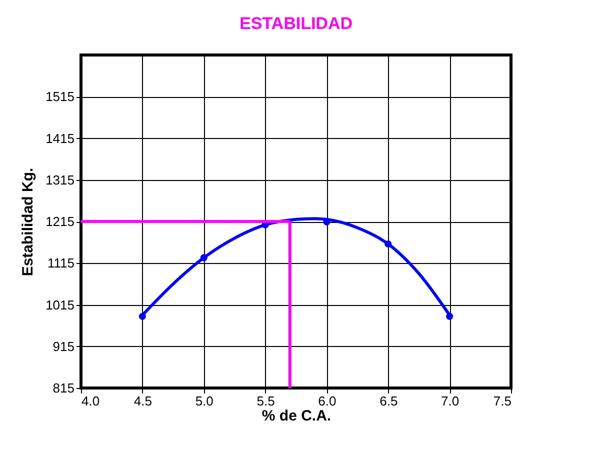 This screenshot has width=605, height=458. Describe the element at coordinates (60, 138) in the screenshot. I see `y-tick-label: 1415` at that location.